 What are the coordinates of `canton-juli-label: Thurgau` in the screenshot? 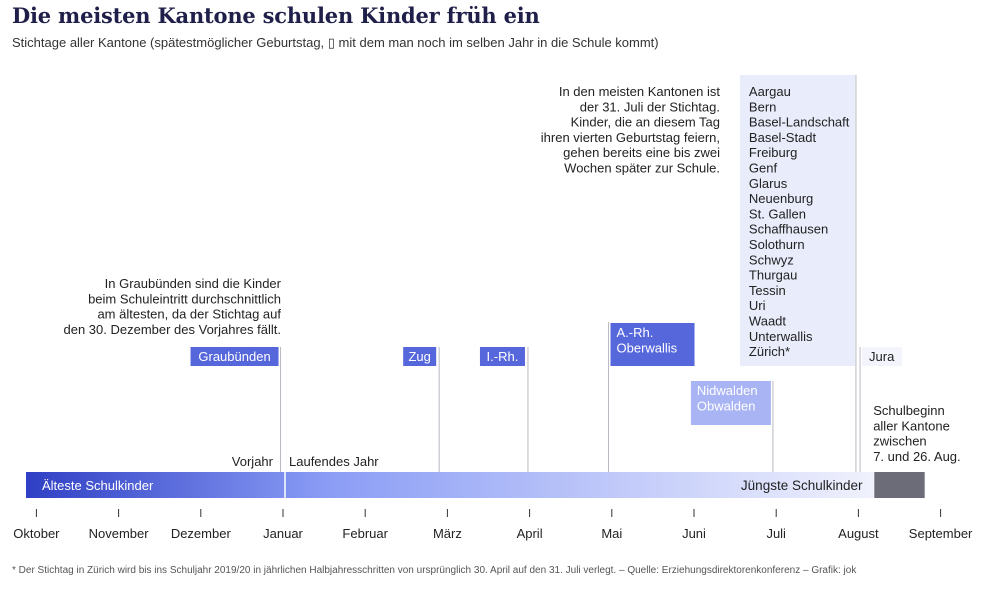 It's located at (773, 275).